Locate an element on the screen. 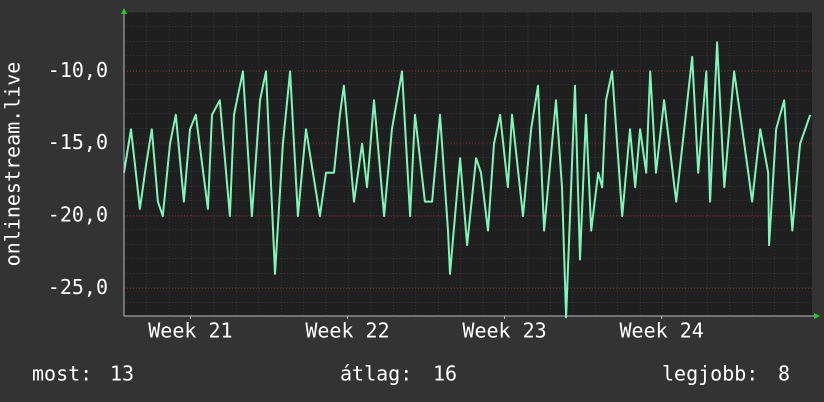 This screenshot has height=402, width=824. x-tick-label: Week 22 is located at coordinates (347, 331).